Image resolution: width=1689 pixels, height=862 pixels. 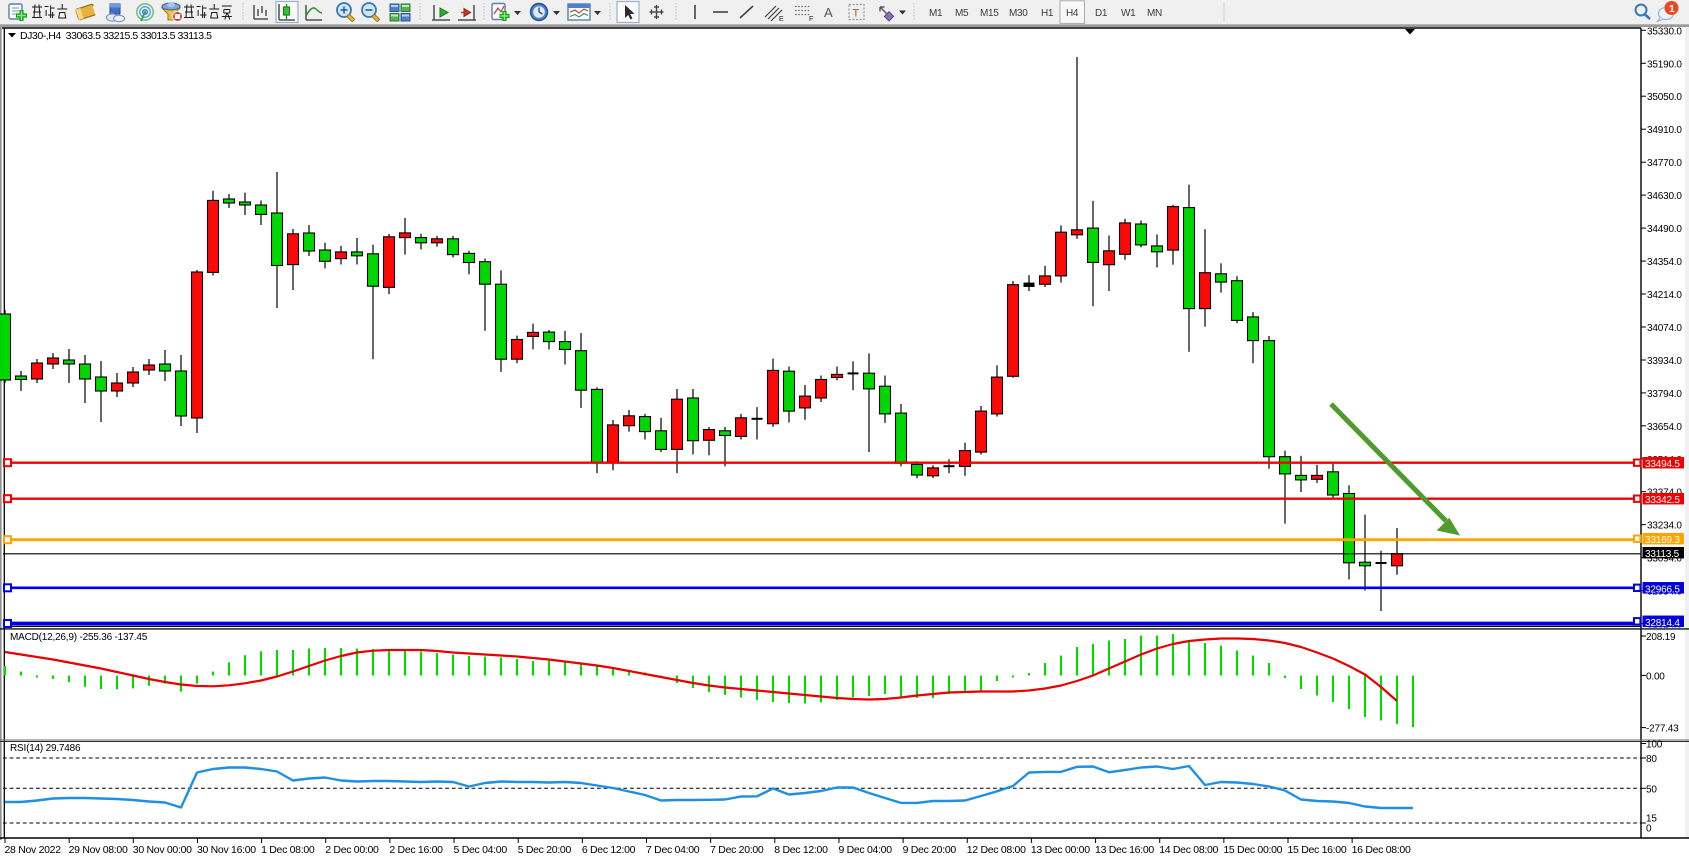 What do you see at coordinates (930, 850) in the screenshot?
I see `svg-text: 9 Dec 20:00` at bounding box center [930, 850].